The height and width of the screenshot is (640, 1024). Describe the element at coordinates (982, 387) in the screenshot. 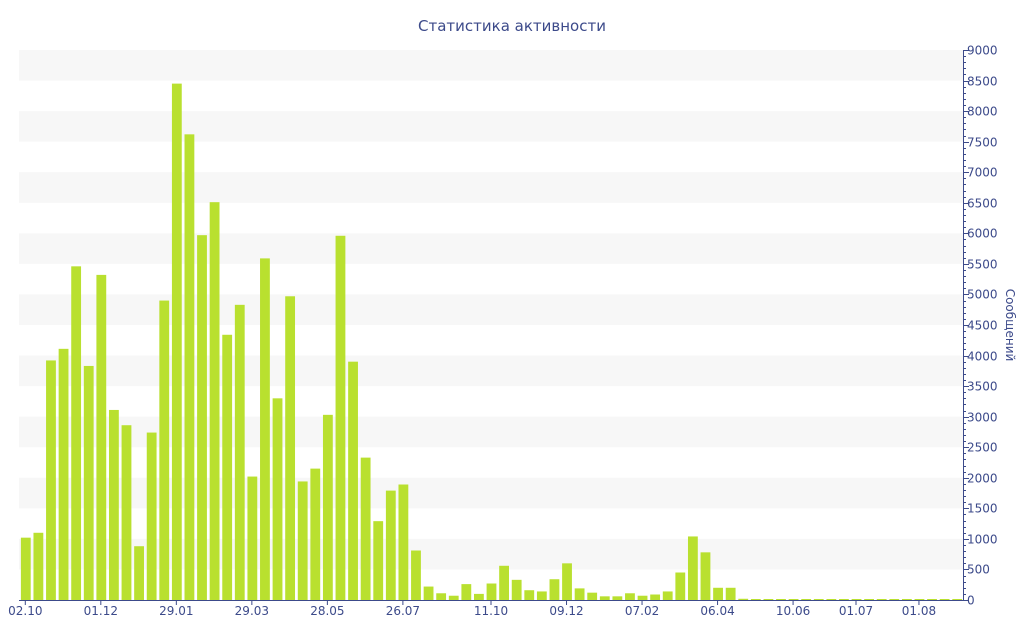

I see `y-tick-label: 3500` at that location.